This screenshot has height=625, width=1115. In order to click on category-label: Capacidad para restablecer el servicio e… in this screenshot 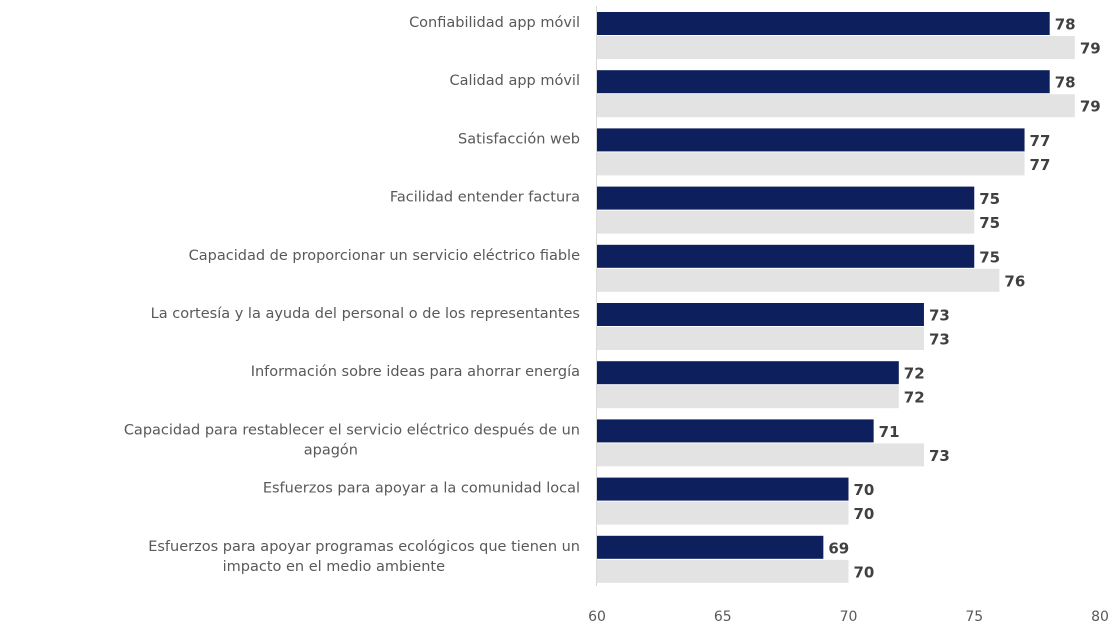, I will do `click(352, 440)`.